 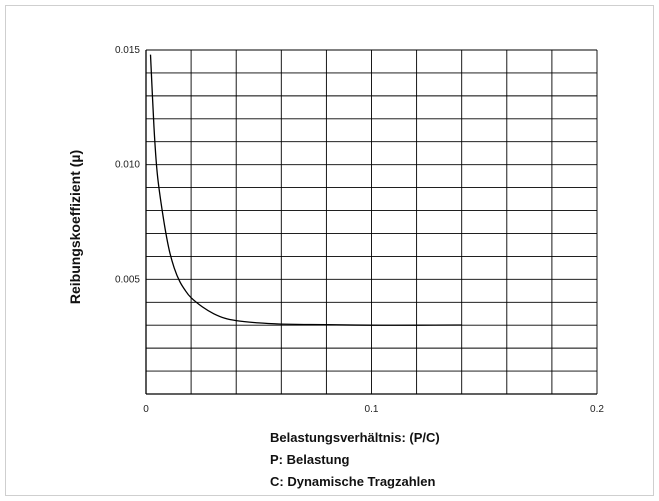 I want to click on x-tick-label: 0, so click(x=146, y=409).